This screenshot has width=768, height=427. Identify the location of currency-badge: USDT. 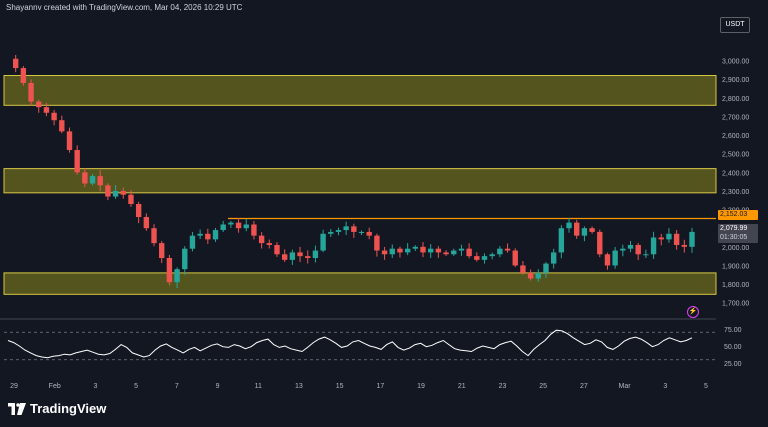
(735, 25).